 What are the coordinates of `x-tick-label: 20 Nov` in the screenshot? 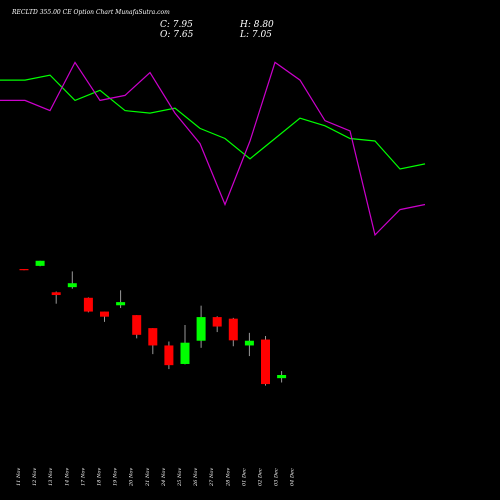 It's located at (132, 477).